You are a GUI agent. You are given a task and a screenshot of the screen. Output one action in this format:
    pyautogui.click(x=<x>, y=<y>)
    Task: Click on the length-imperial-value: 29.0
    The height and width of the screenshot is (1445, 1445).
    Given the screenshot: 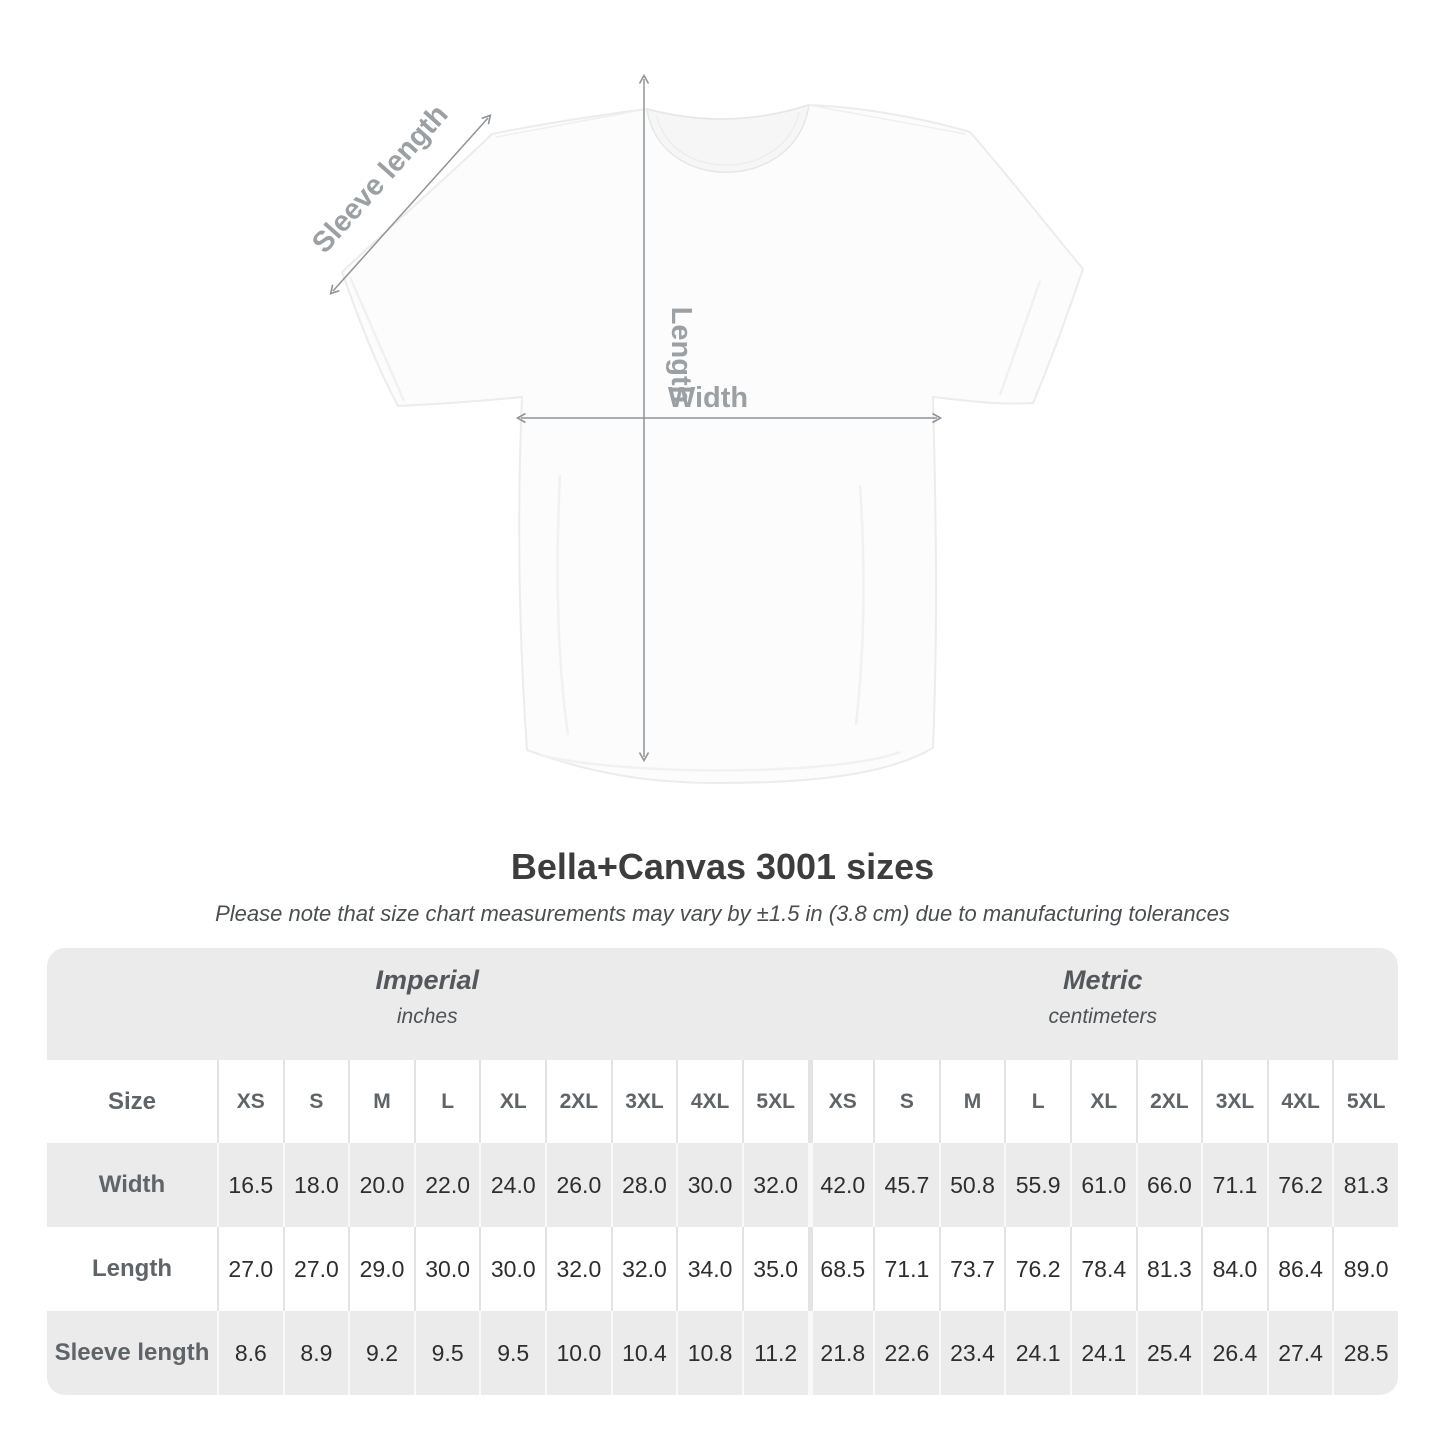 What is the action you would take?
    pyautogui.click(x=381, y=1269)
    